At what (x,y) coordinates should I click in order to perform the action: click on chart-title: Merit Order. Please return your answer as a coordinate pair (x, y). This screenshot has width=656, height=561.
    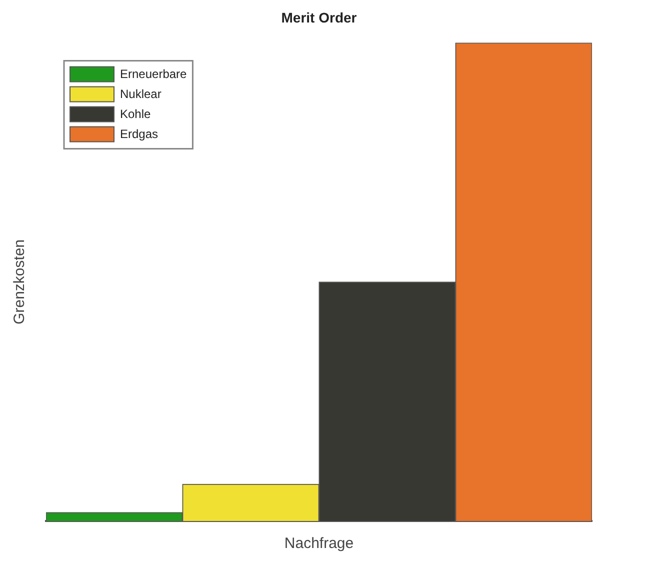
    Looking at the image, I should click on (319, 17).